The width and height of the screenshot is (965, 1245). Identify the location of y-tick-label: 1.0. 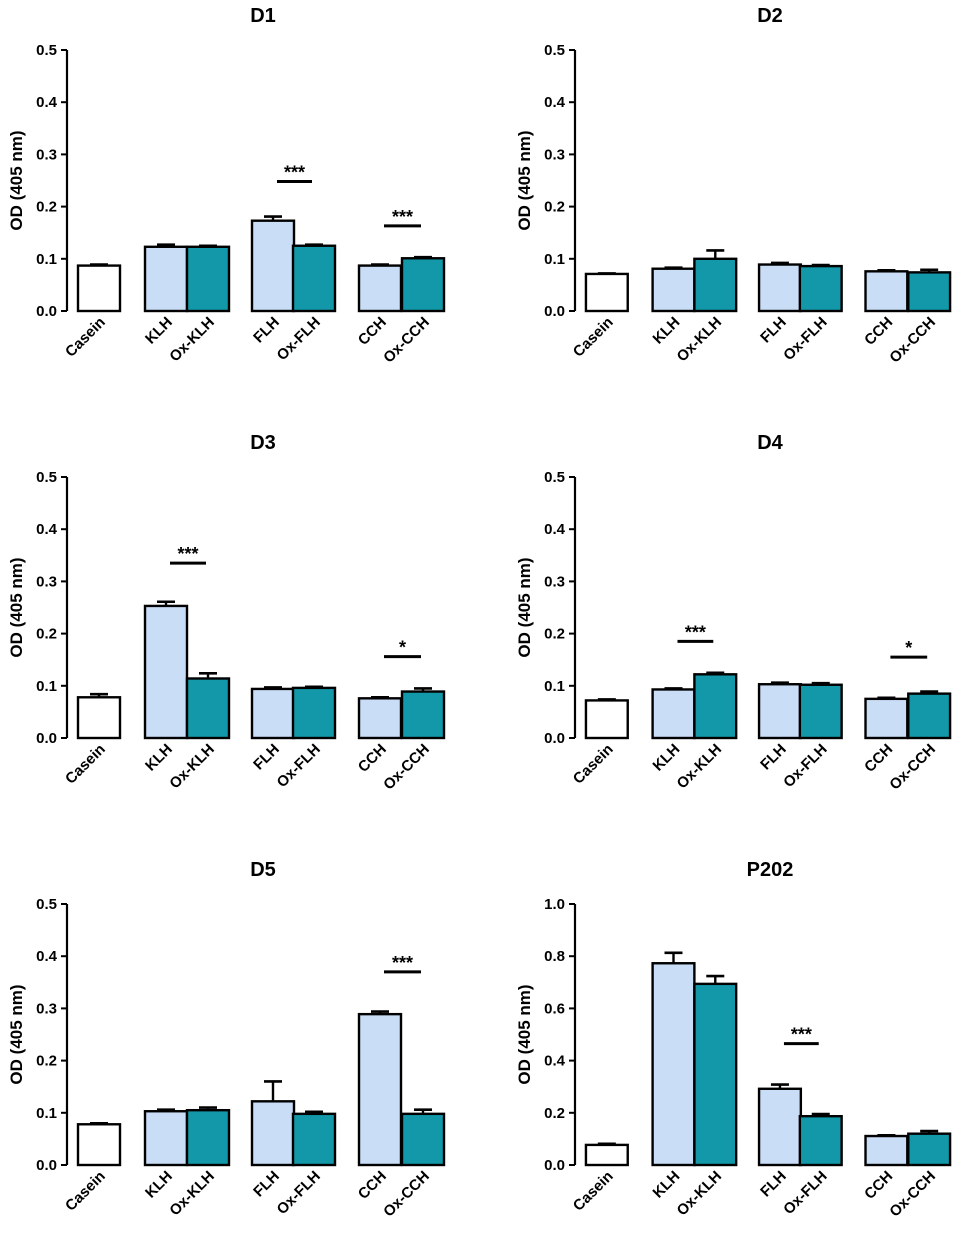
(554, 904).